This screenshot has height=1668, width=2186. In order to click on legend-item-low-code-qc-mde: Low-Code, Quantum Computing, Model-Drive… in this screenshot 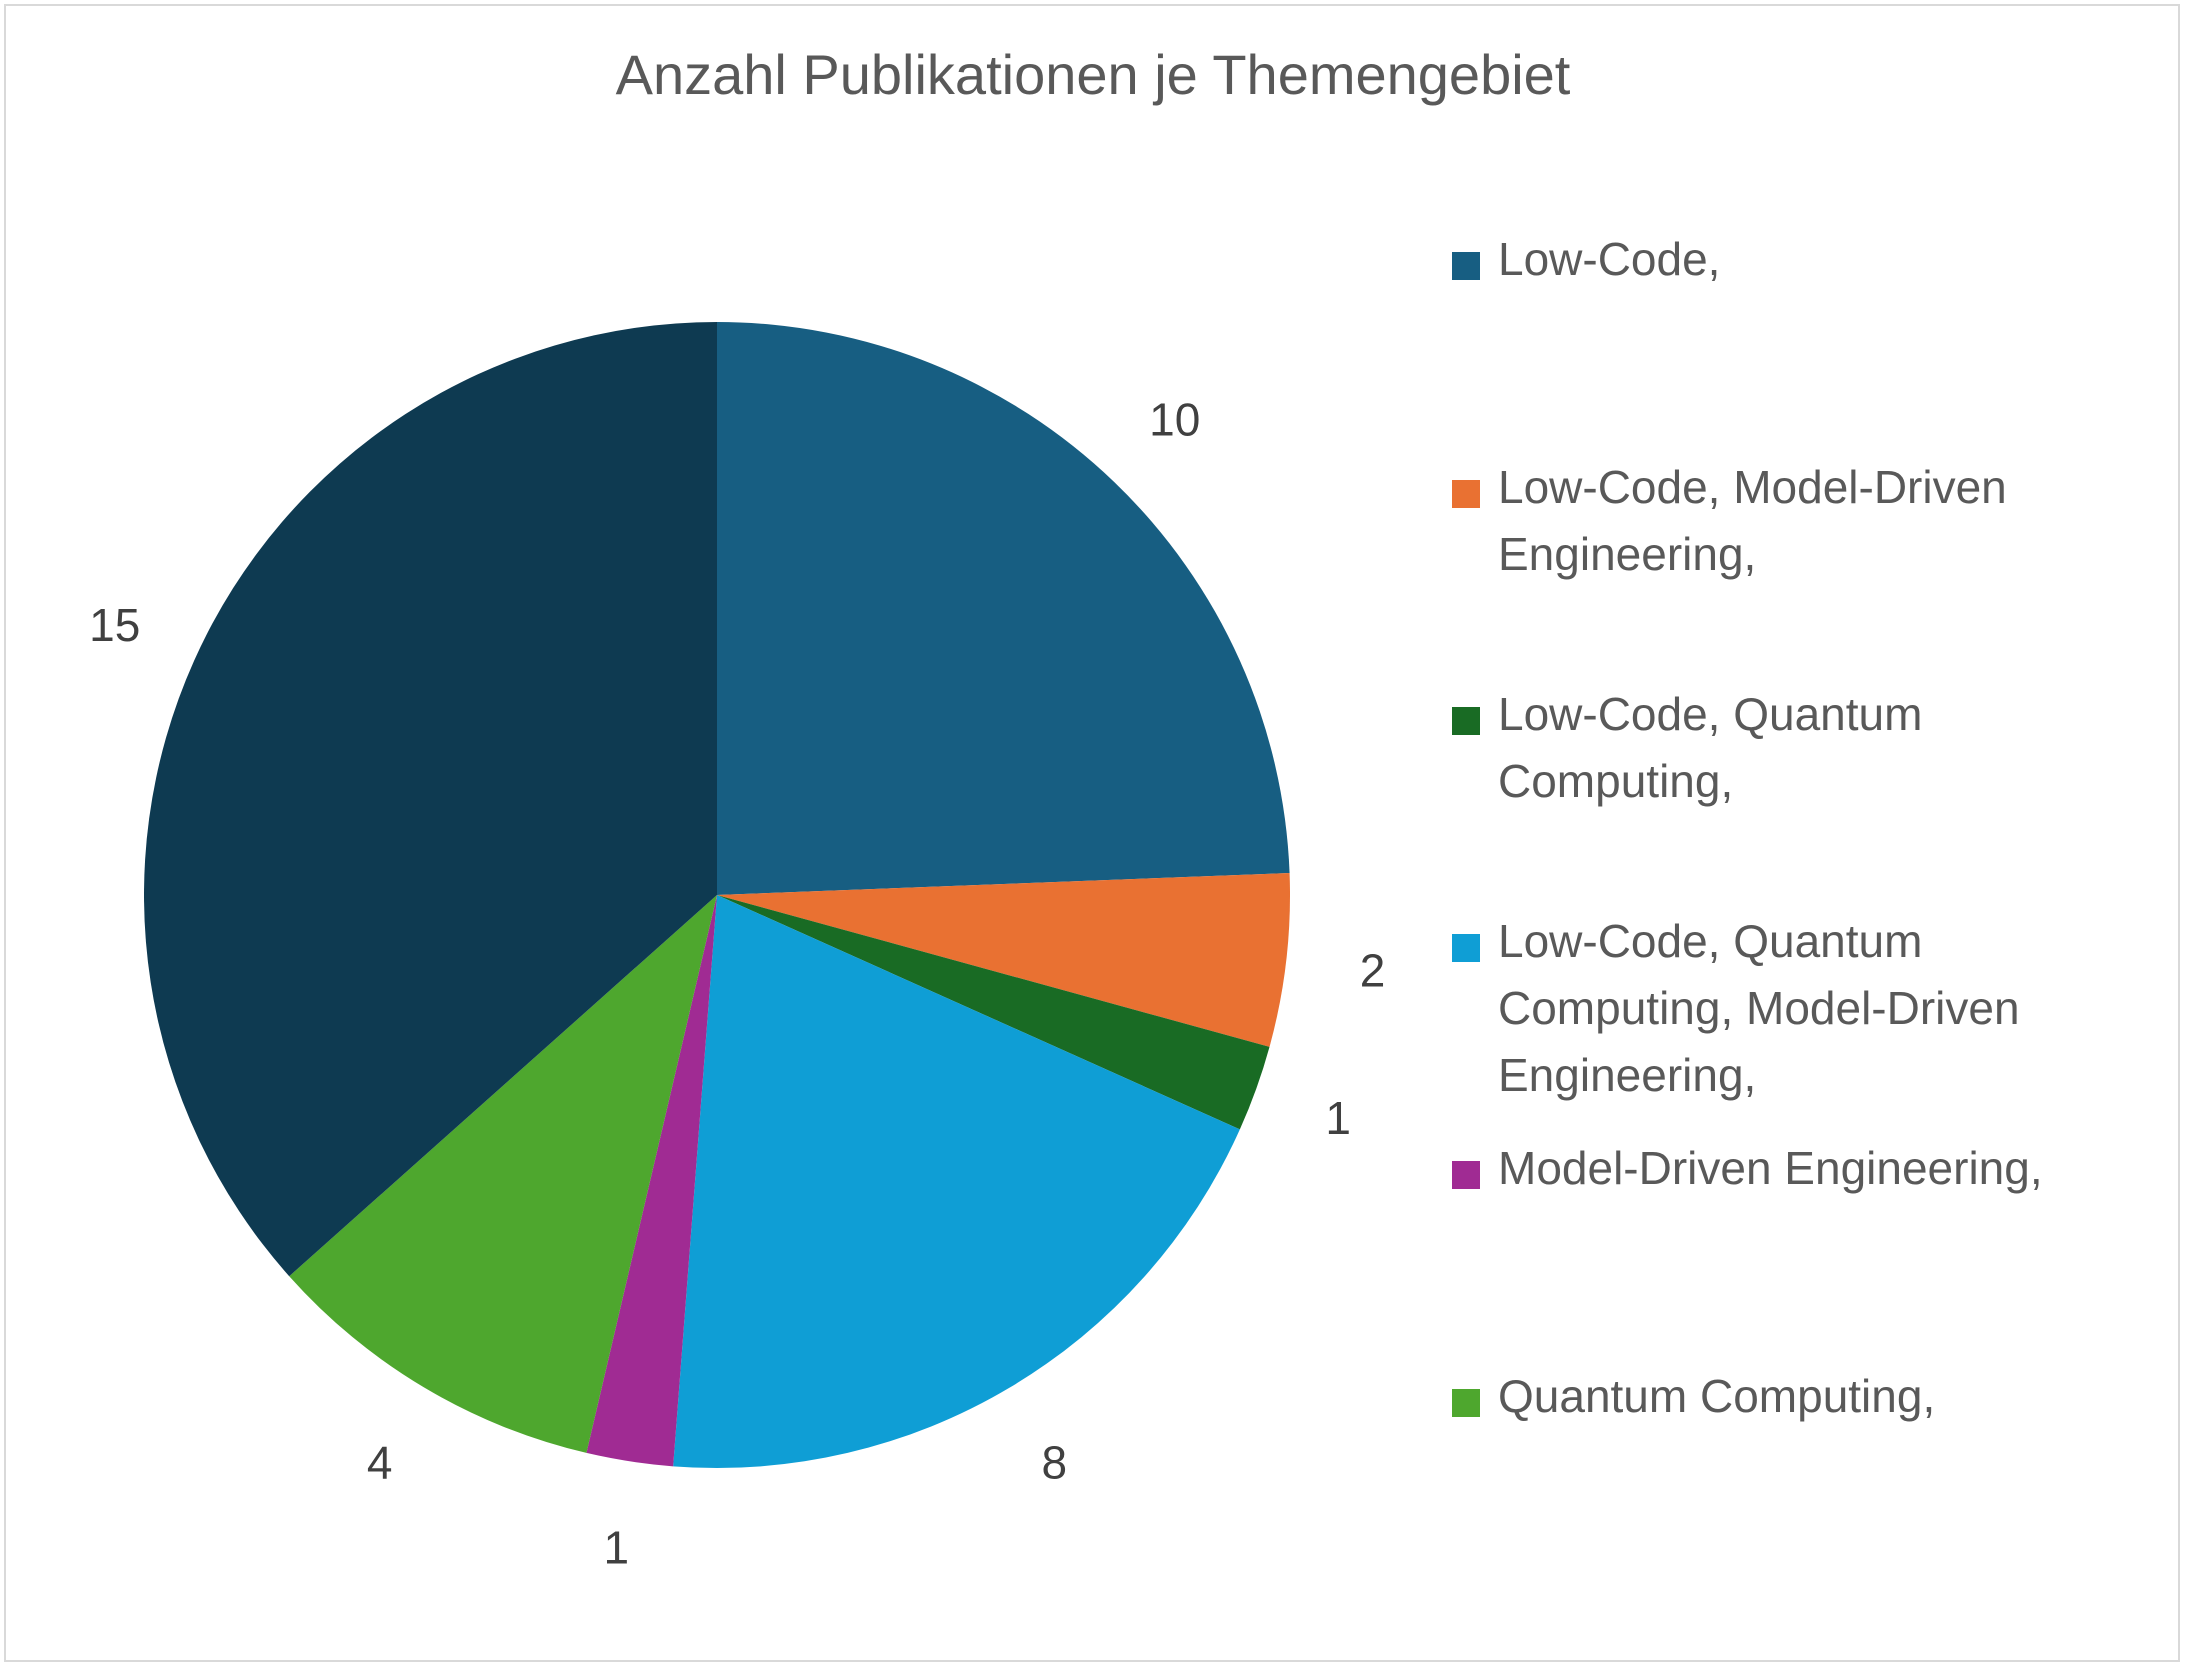, I will do `click(1802, 1008)`.